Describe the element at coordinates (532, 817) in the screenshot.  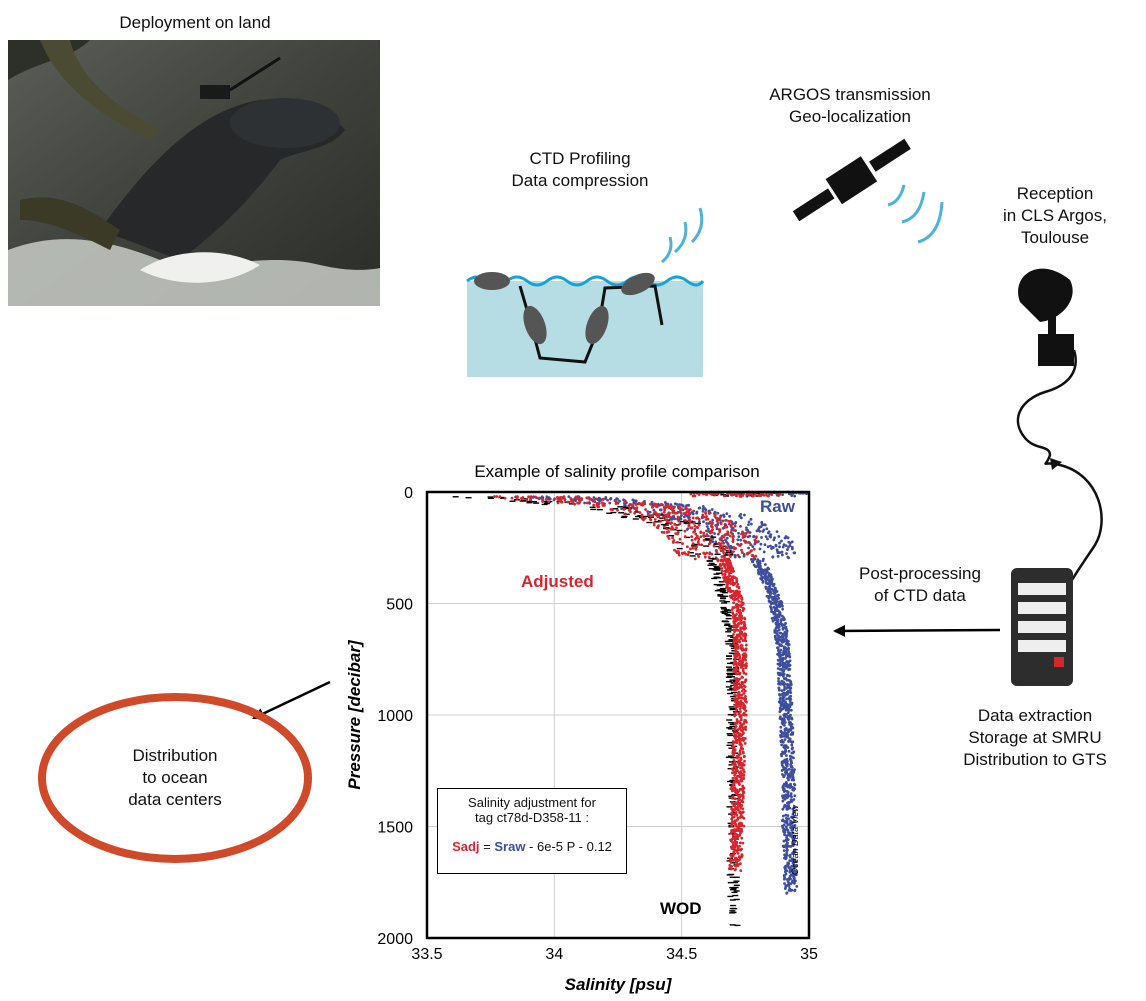
I see `formula-line2: tag ct78d-D358-11 :` at that location.